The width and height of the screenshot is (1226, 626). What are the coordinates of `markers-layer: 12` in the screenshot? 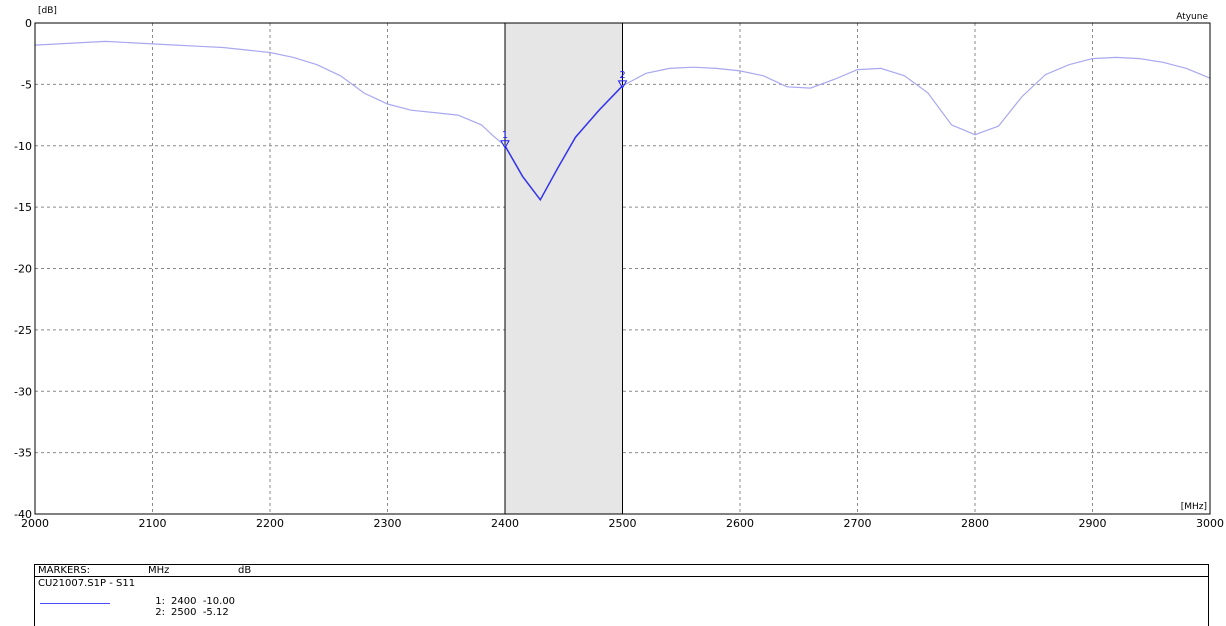 It's located at (564, 109).